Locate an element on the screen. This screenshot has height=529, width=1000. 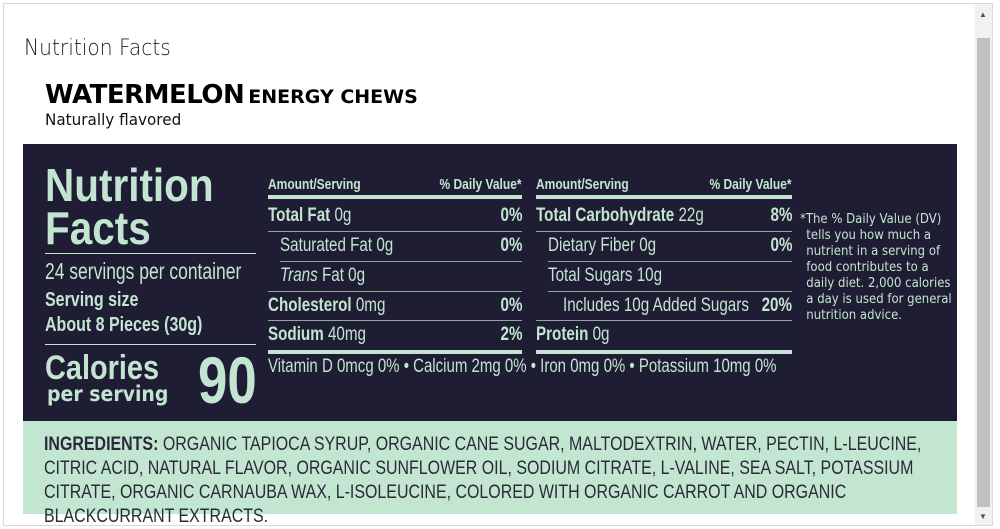
table-row: Trans Fat 0g is located at coordinates (323, 275).